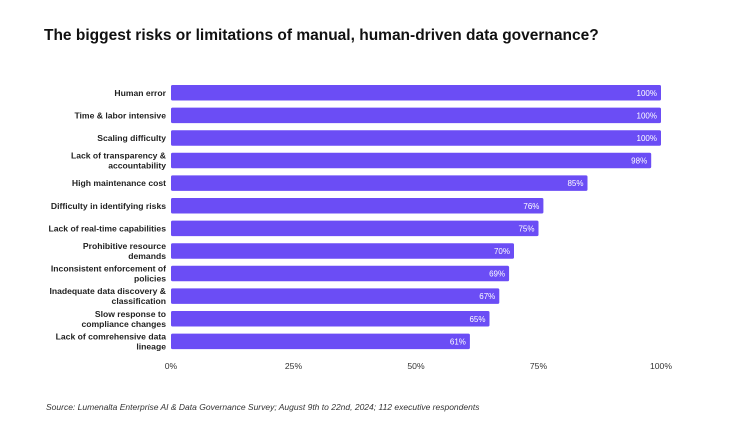 The width and height of the screenshot is (735, 437). I want to click on value-label-9: 67%, so click(487, 296).